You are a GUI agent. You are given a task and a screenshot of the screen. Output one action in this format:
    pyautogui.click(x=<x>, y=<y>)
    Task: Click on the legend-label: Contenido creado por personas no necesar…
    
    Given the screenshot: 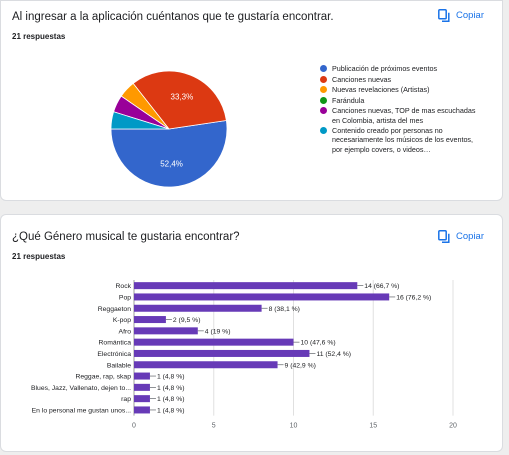 What is the action you would take?
    pyautogui.click(x=403, y=140)
    